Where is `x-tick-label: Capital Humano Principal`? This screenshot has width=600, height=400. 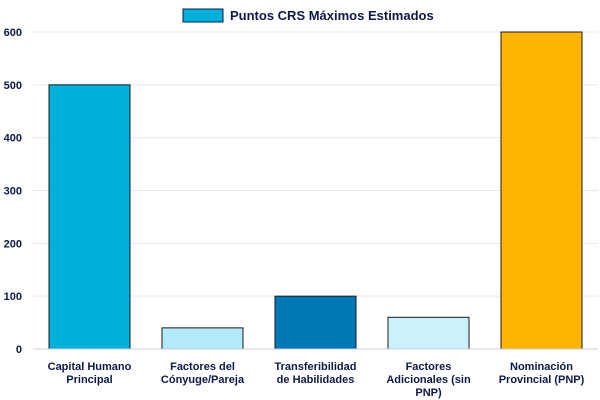
x-tick-label: Capital Humano Principal is located at coordinates (90, 373).